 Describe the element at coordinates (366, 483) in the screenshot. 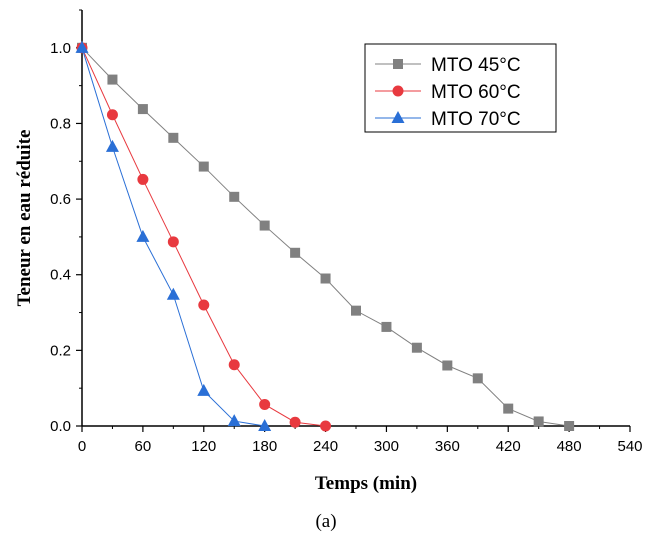

I see `x-axis-title: Temps (min)` at that location.